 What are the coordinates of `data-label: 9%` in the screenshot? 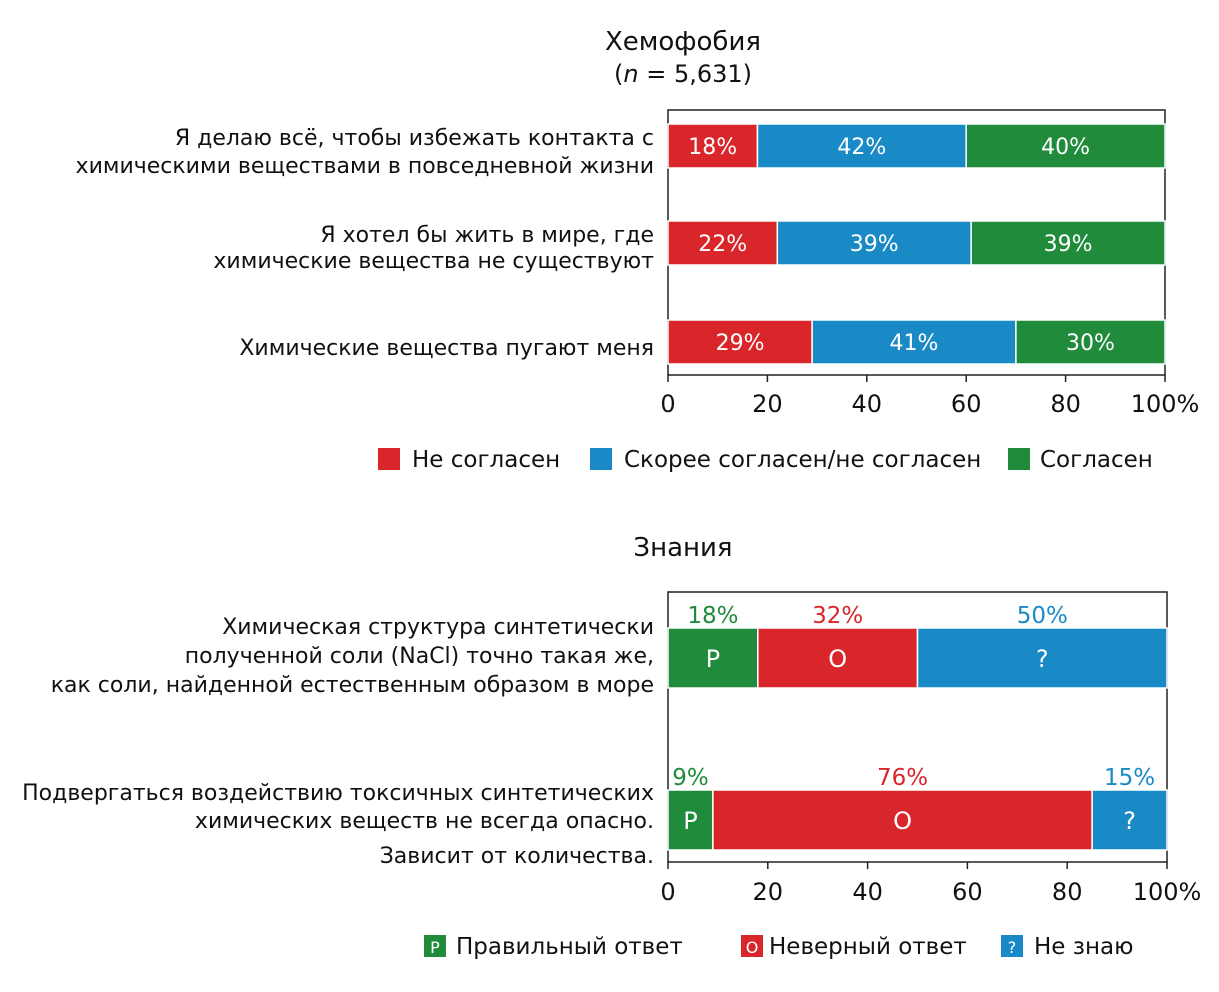 It's located at (690, 778).